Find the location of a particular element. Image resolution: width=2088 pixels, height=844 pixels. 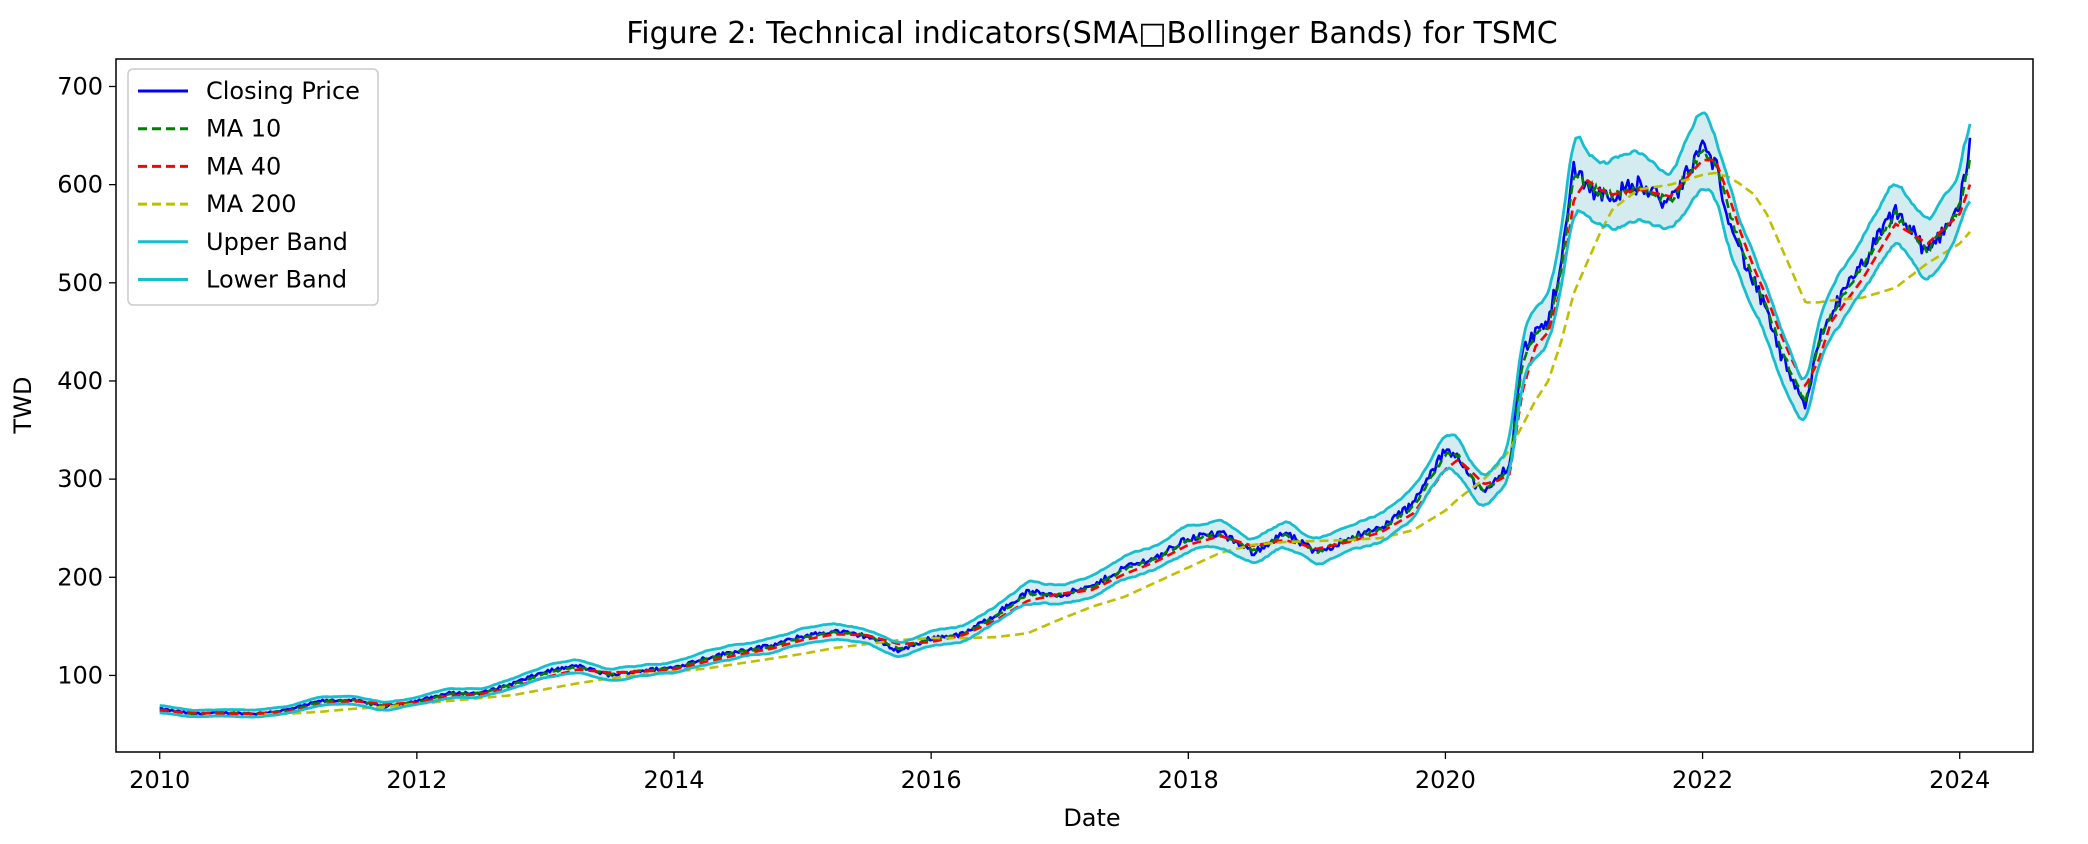

x-axis-label: Date is located at coordinates (1091, 818).